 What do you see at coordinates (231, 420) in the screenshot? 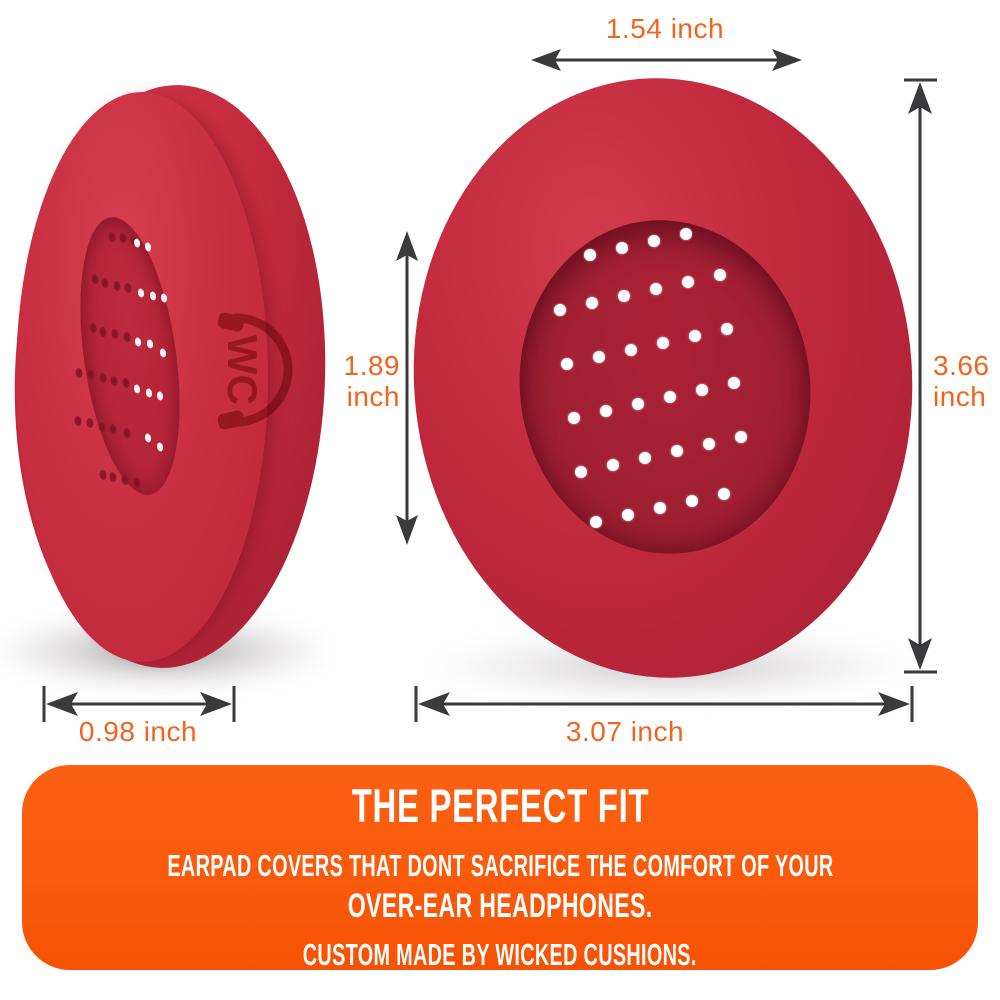
I see `logo-earcup-bottom` at bounding box center [231, 420].